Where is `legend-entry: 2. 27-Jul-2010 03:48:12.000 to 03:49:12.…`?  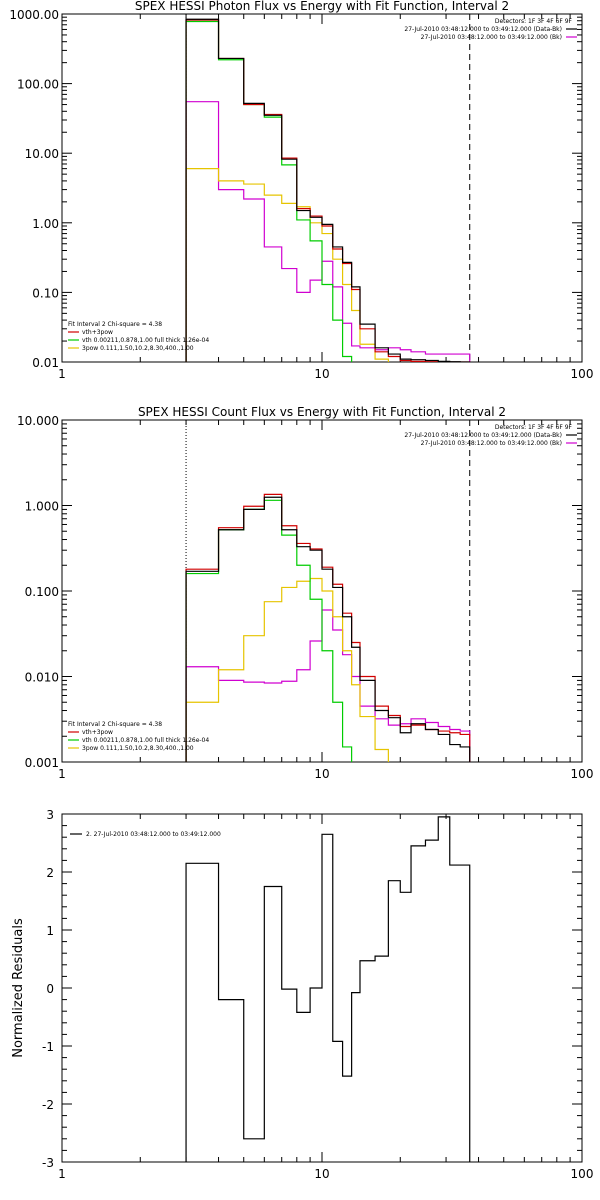
legend-entry: 2. 27-Jul-2010 03:48:12.000 to 03:49:12.… is located at coordinates (153, 834).